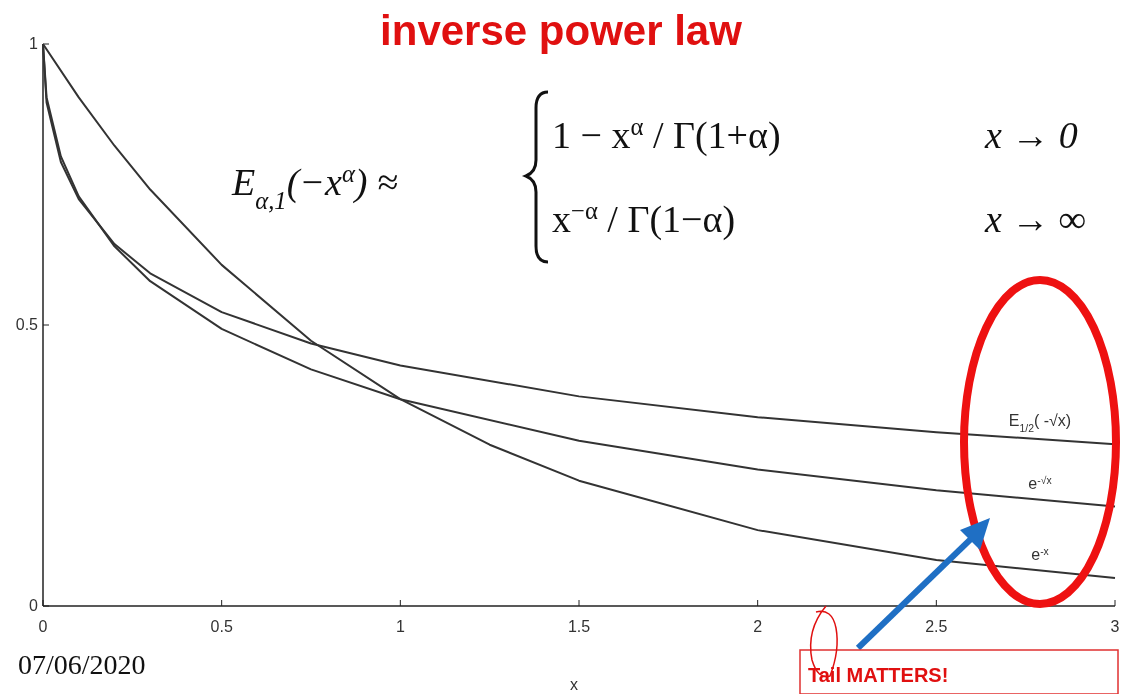 This screenshot has width=1123, height=694. I want to click on x-tick-label: 2.5, so click(936, 626).